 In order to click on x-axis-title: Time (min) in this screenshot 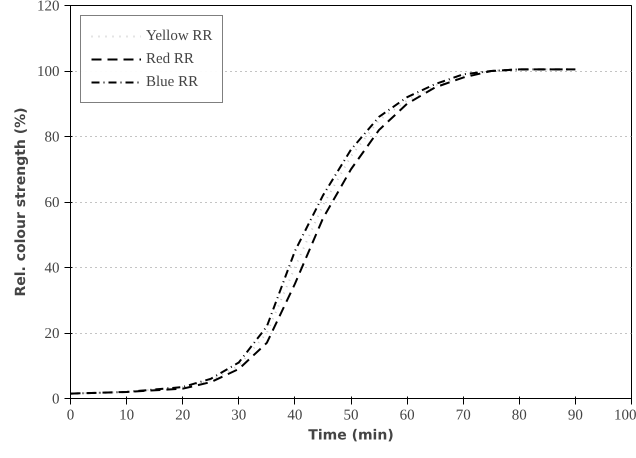, I will do `click(351, 436)`.